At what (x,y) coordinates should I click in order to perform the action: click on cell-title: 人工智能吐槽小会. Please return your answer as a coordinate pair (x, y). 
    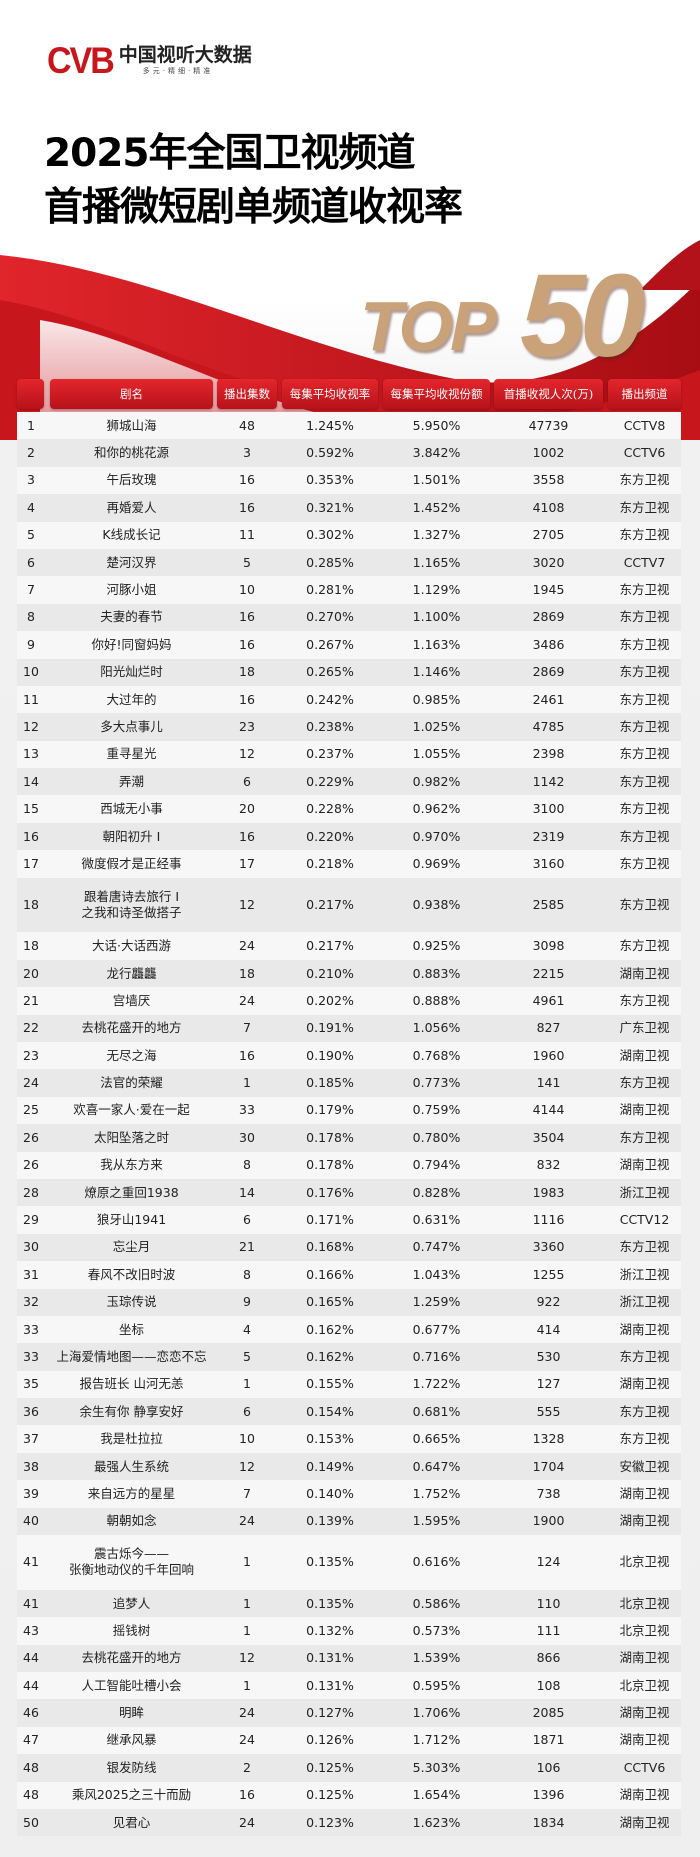
    Looking at the image, I should click on (131, 1685).